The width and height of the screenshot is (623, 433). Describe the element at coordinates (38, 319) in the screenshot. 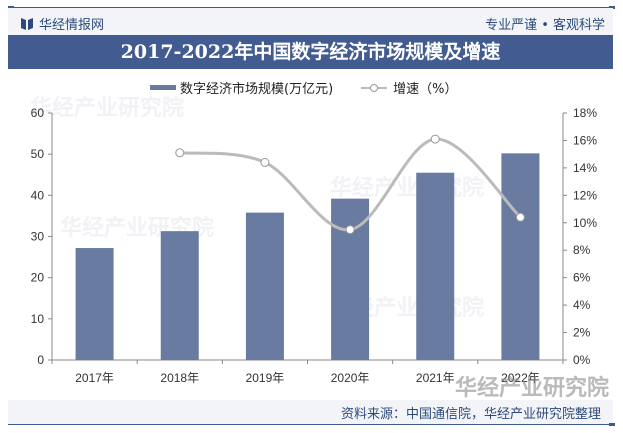

I see `left-tick-label: 10` at that location.